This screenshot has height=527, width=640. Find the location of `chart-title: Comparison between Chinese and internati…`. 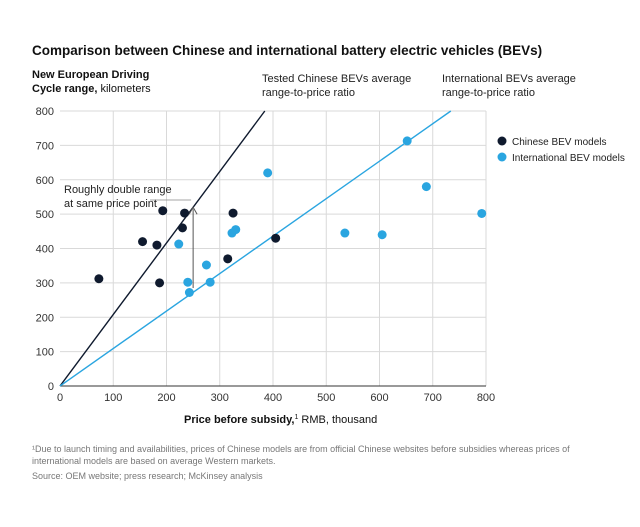

chart-title: Comparison between Chinese and internati… is located at coordinates (287, 50).